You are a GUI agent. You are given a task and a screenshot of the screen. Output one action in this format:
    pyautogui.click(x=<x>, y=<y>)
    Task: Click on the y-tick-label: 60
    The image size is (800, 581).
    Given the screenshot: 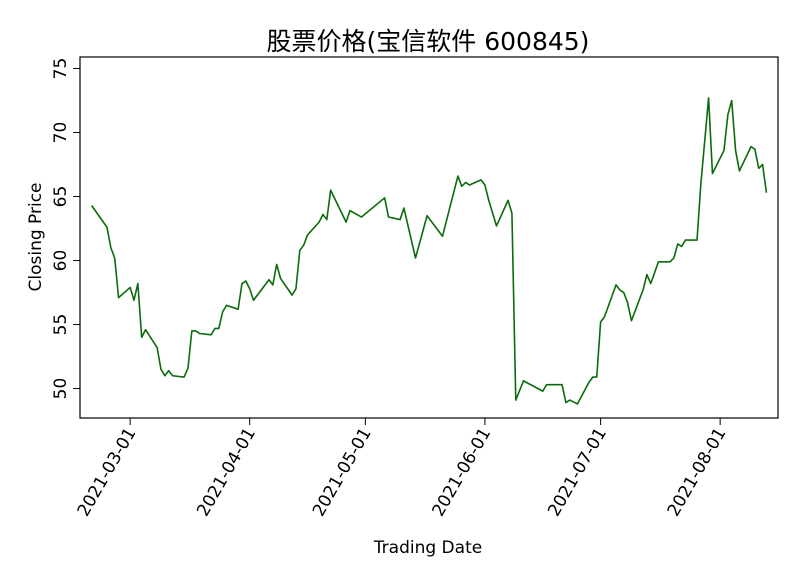 What is the action you would take?
    pyautogui.click(x=61, y=261)
    